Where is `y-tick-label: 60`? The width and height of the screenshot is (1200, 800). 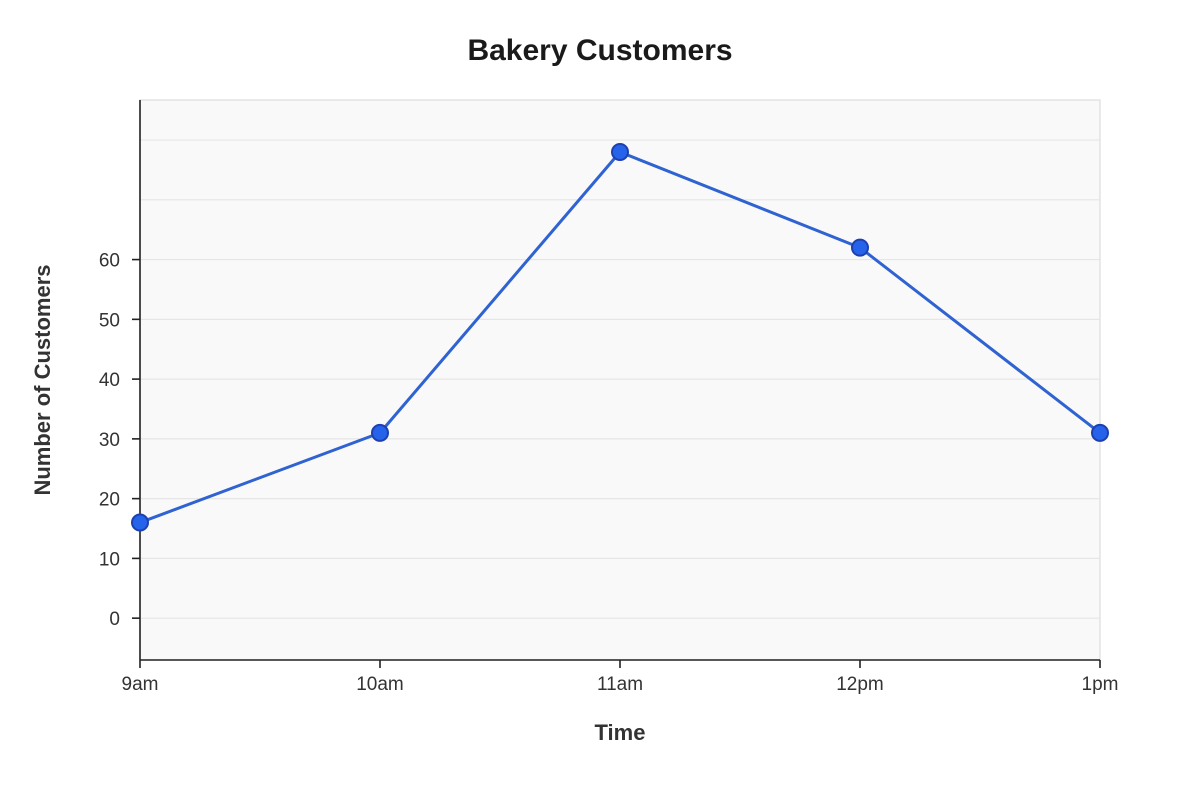 y-tick-label: 60 is located at coordinates (109, 261).